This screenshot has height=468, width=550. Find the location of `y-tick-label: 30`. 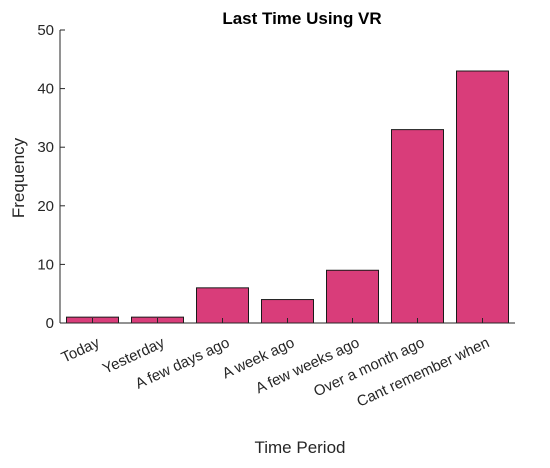

y-tick-label: 30 is located at coordinates (45, 147).